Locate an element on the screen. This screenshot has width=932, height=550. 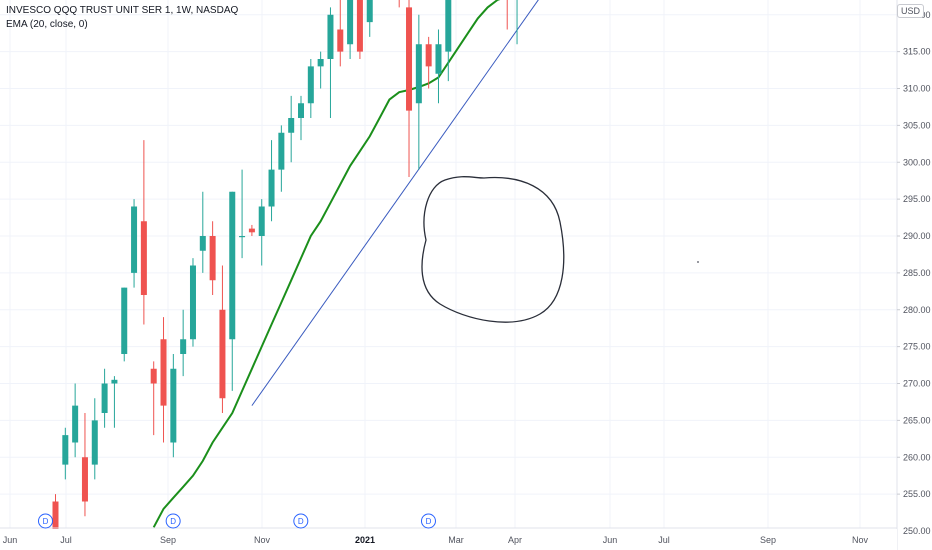
price-tick-label: 250.00 is located at coordinates (917, 531).